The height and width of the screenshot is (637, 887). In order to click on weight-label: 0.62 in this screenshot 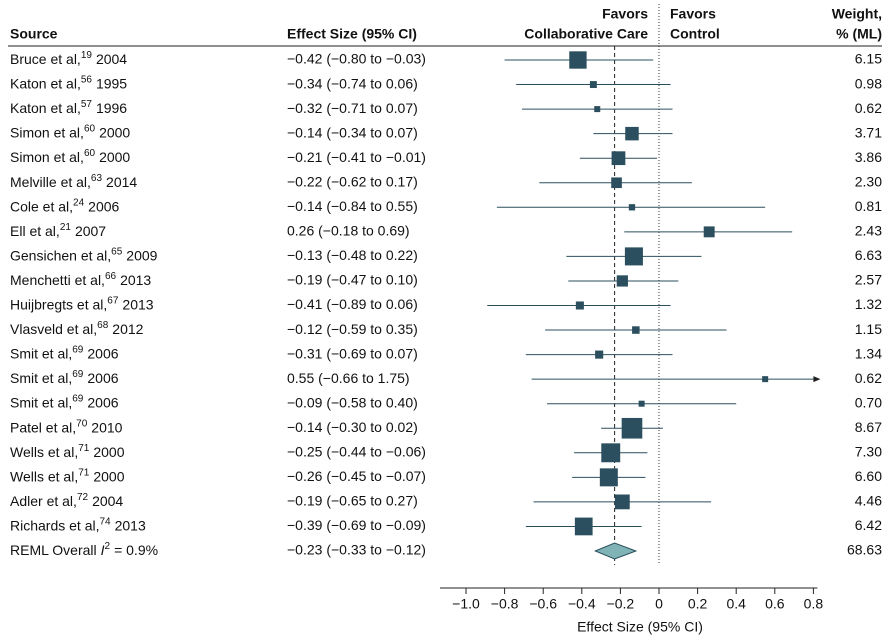, I will do `click(868, 108)`.